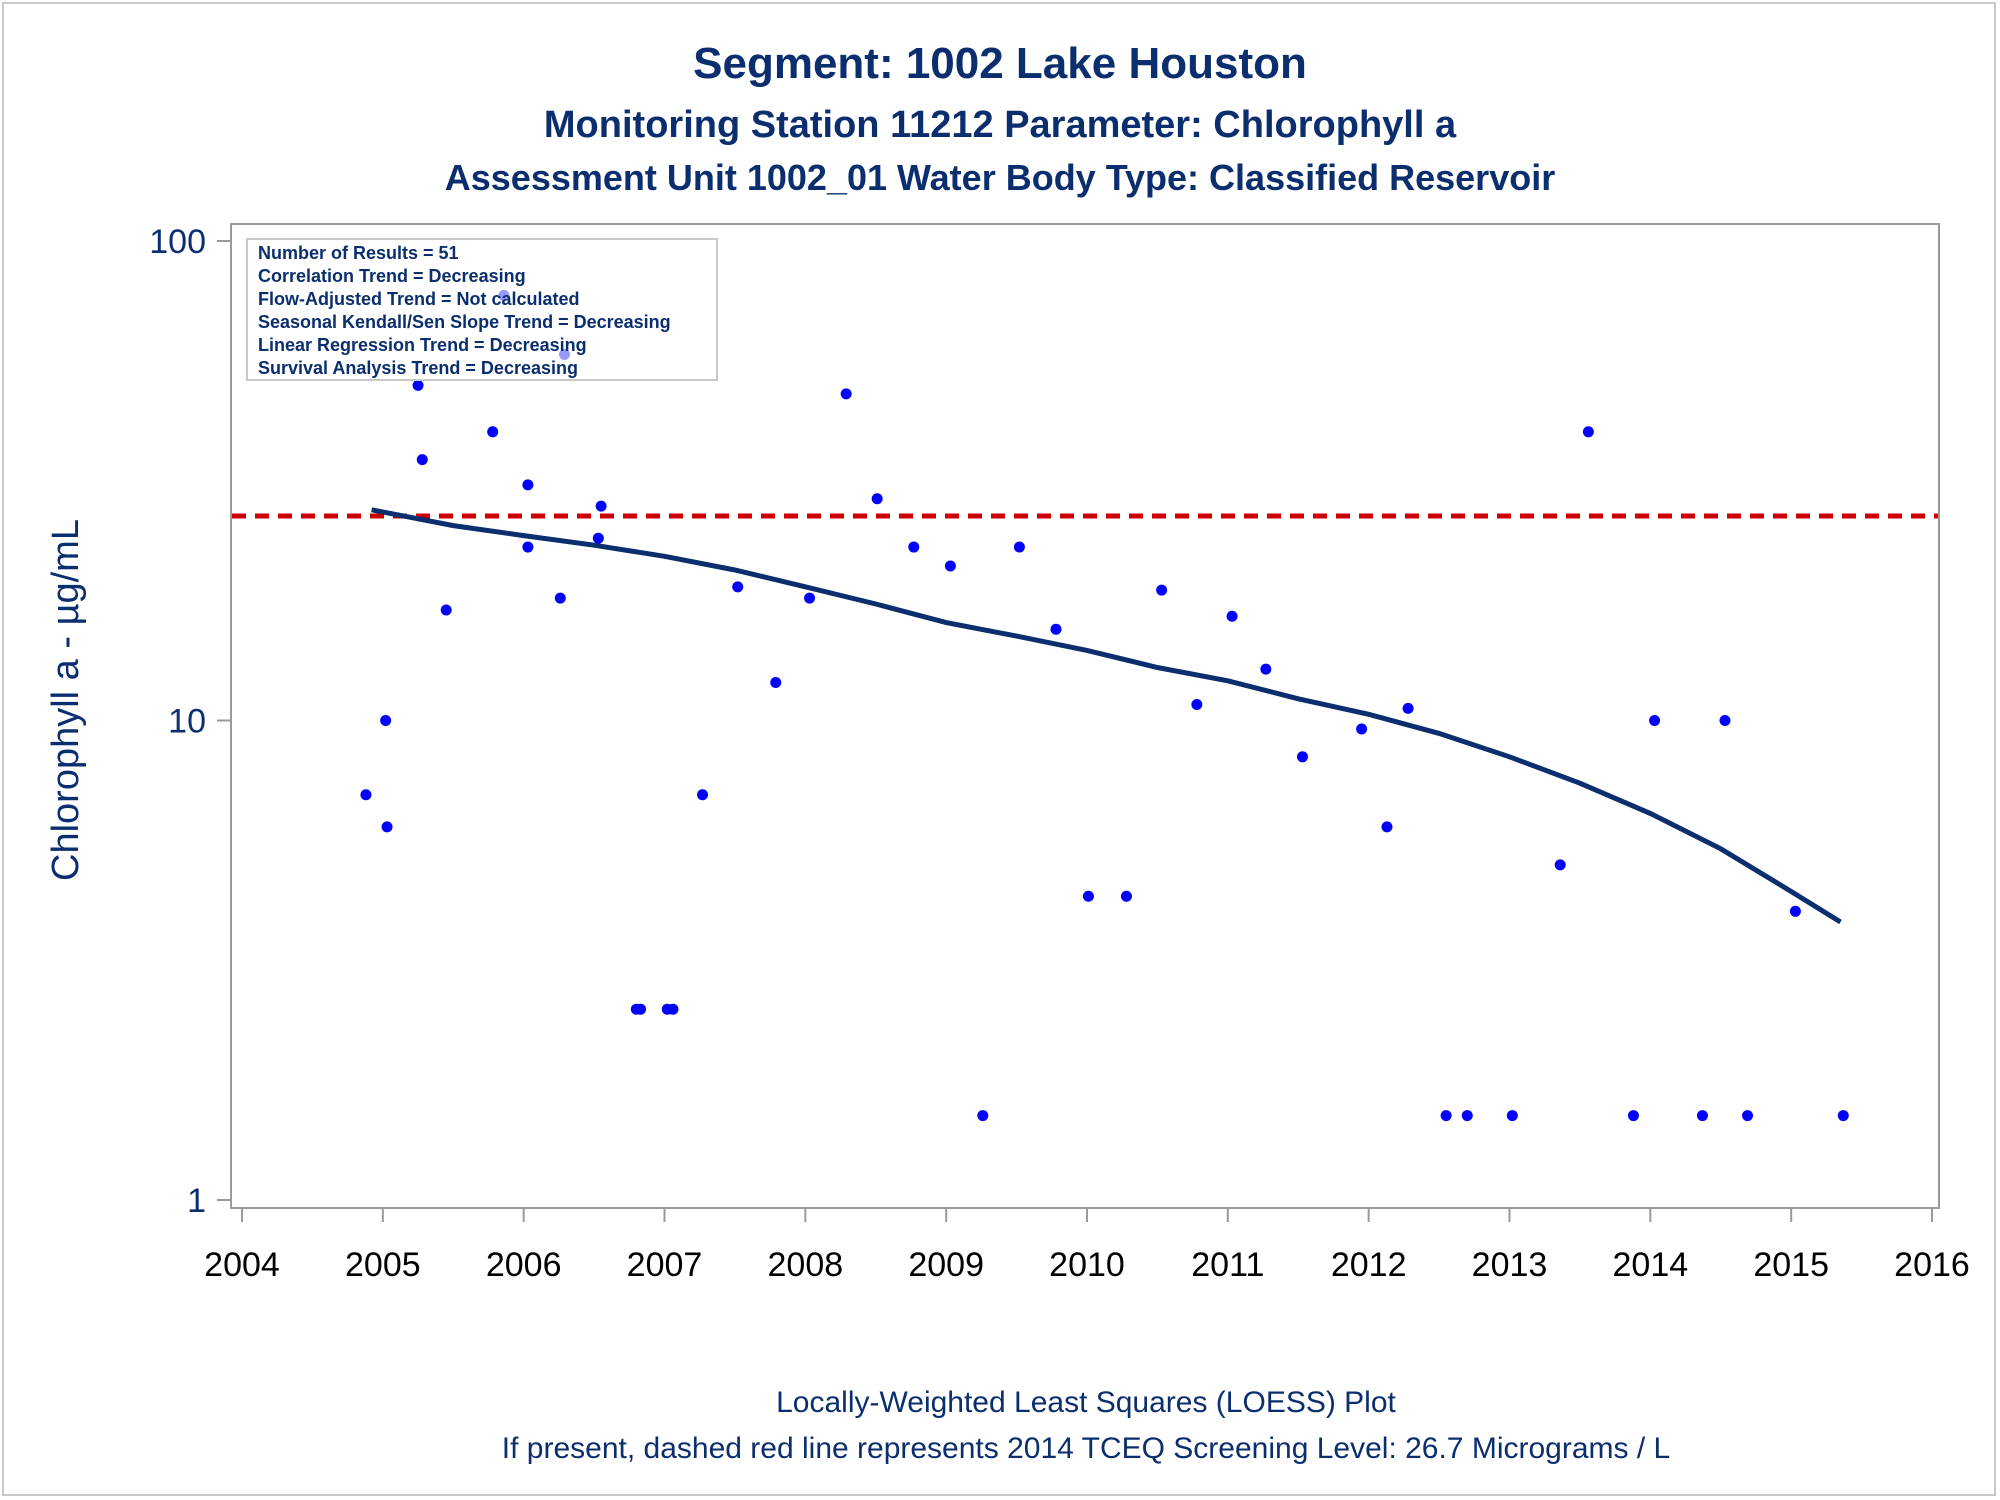  Describe the element at coordinates (383, 1265) in the screenshot. I see `x-tick-label: 2005` at that location.